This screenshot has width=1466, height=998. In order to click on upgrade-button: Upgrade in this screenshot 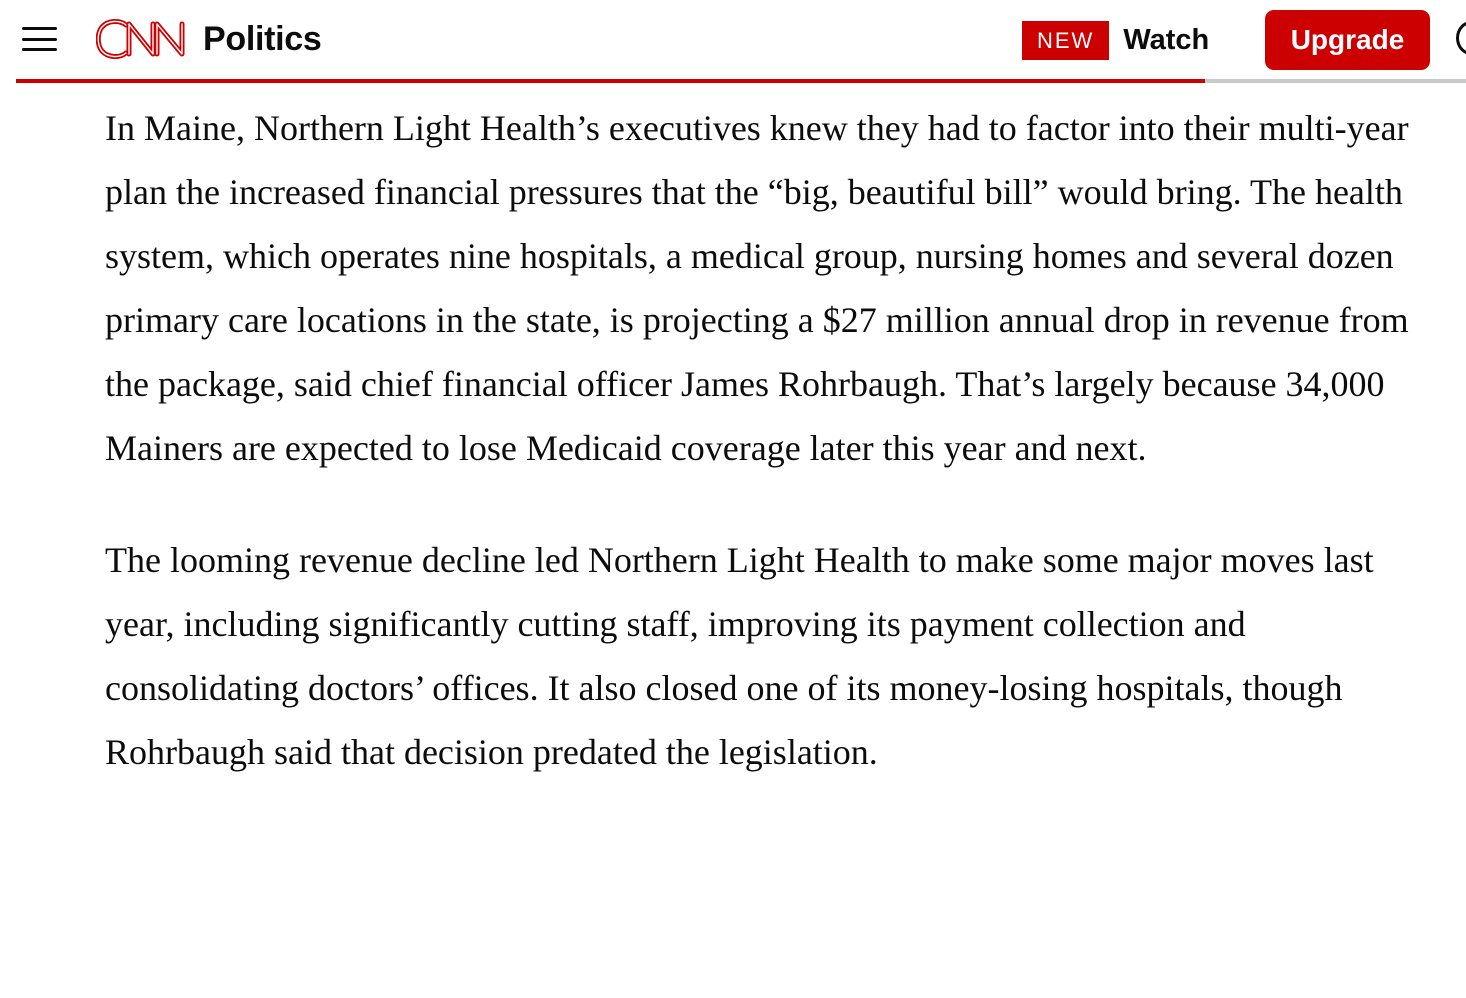, I will do `click(1347, 40)`.